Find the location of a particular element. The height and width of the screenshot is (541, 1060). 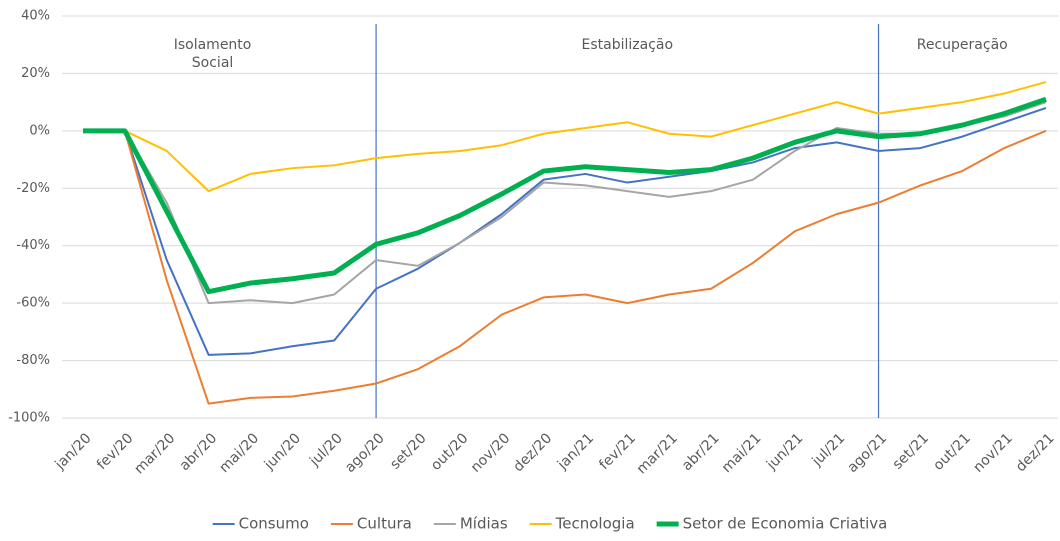

x-tick-label: out/21 is located at coordinates (951, 451).